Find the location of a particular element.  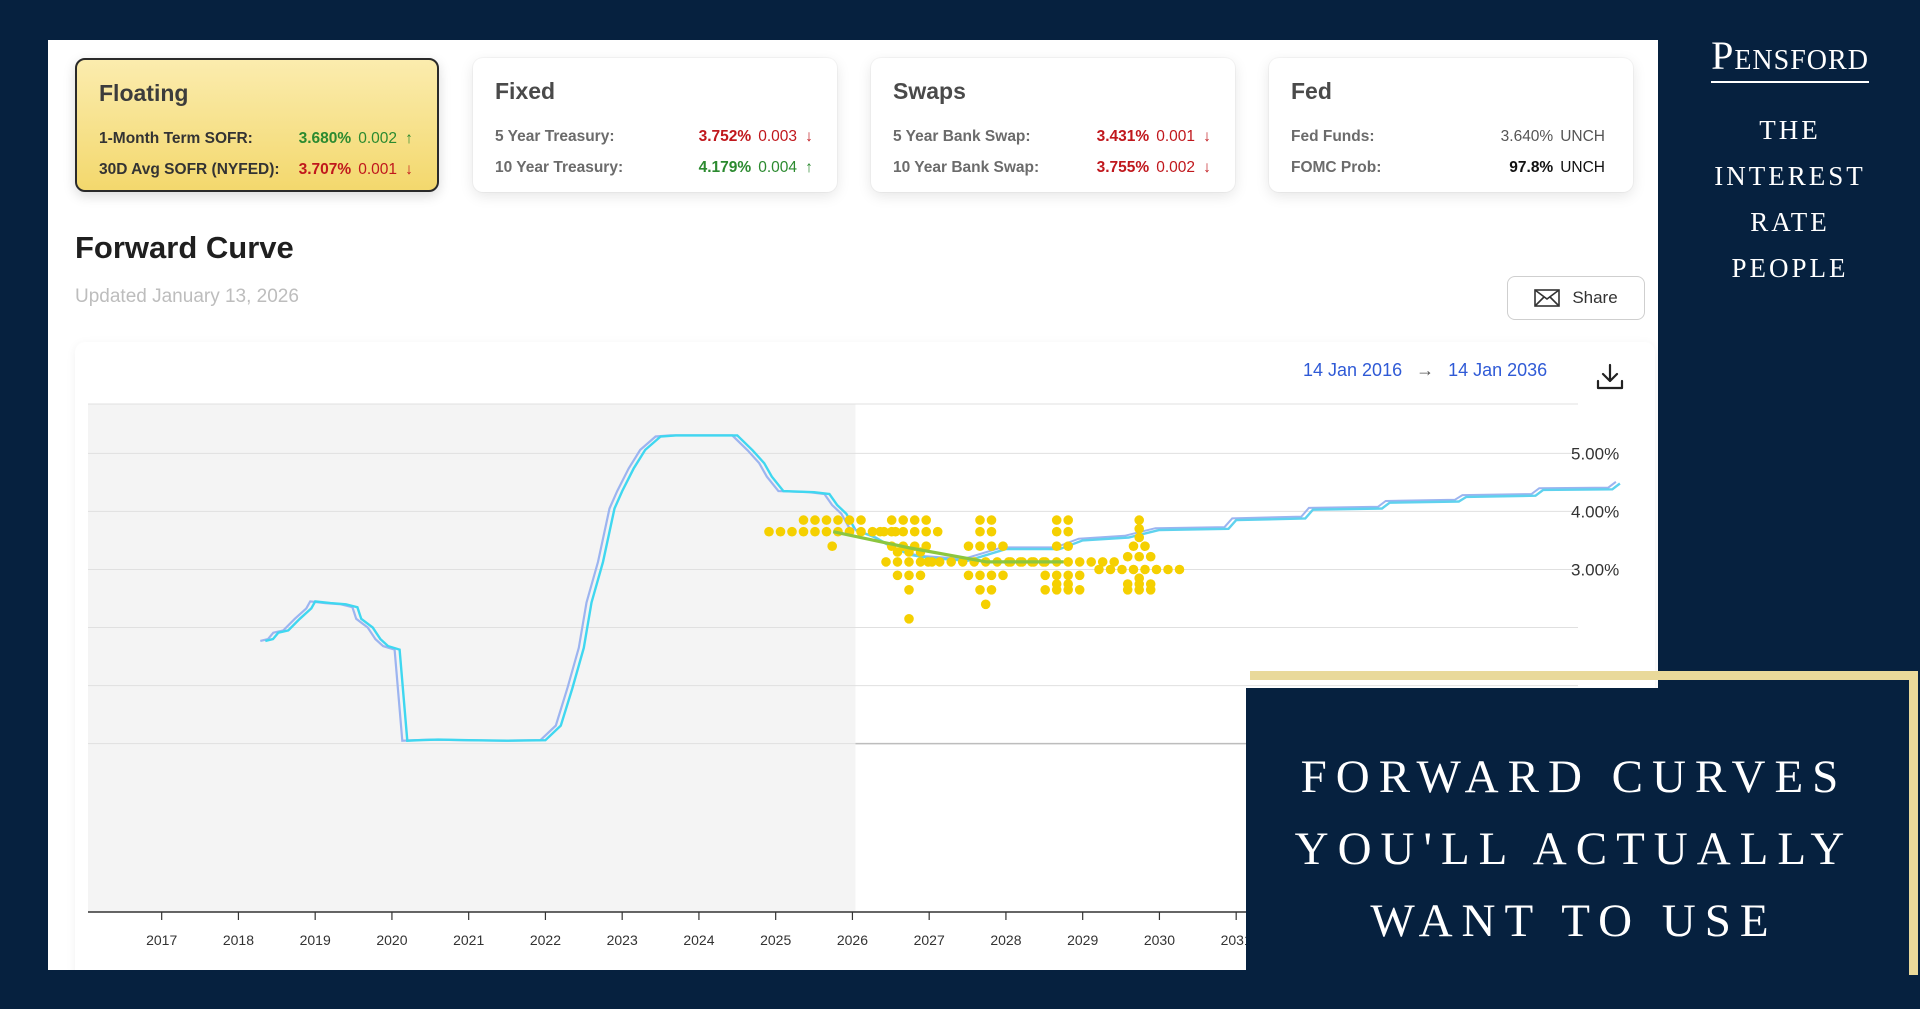

promo-line: YOU'LL ACTUALLY is located at coordinates (1574, 848).